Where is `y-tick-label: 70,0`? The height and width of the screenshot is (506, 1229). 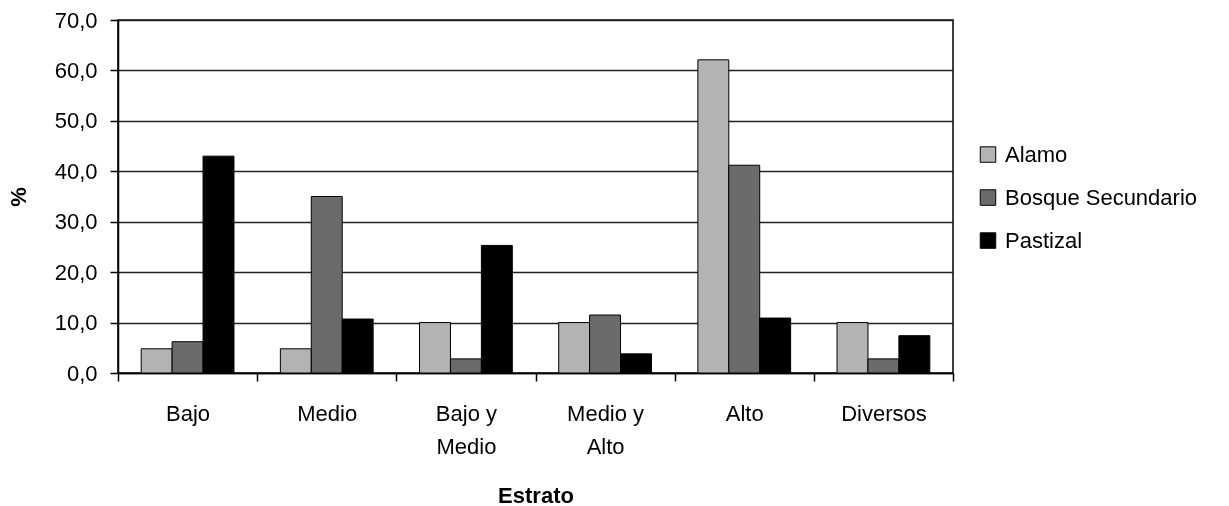
y-tick-label: 70,0 is located at coordinates (76, 20).